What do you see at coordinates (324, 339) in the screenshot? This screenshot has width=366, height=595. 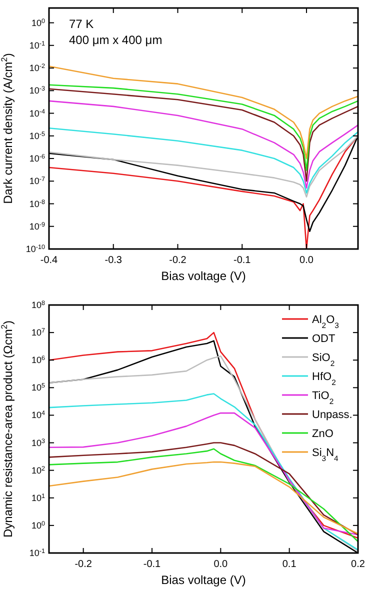 I see `legend-label: ODT` at bounding box center [324, 339].